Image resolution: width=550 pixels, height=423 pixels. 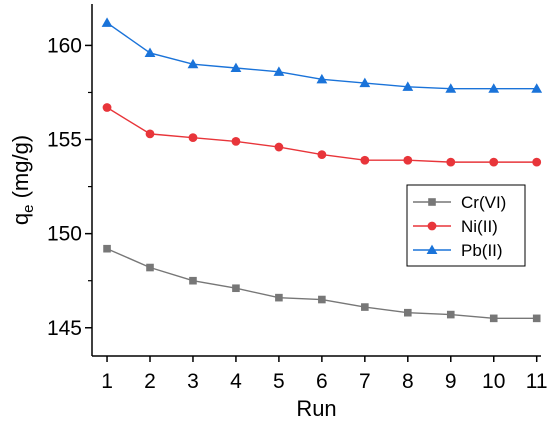 What do you see at coordinates (322, 381) in the screenshot?
I see `x-tick-label: 6` at bounding box center [322, 381].